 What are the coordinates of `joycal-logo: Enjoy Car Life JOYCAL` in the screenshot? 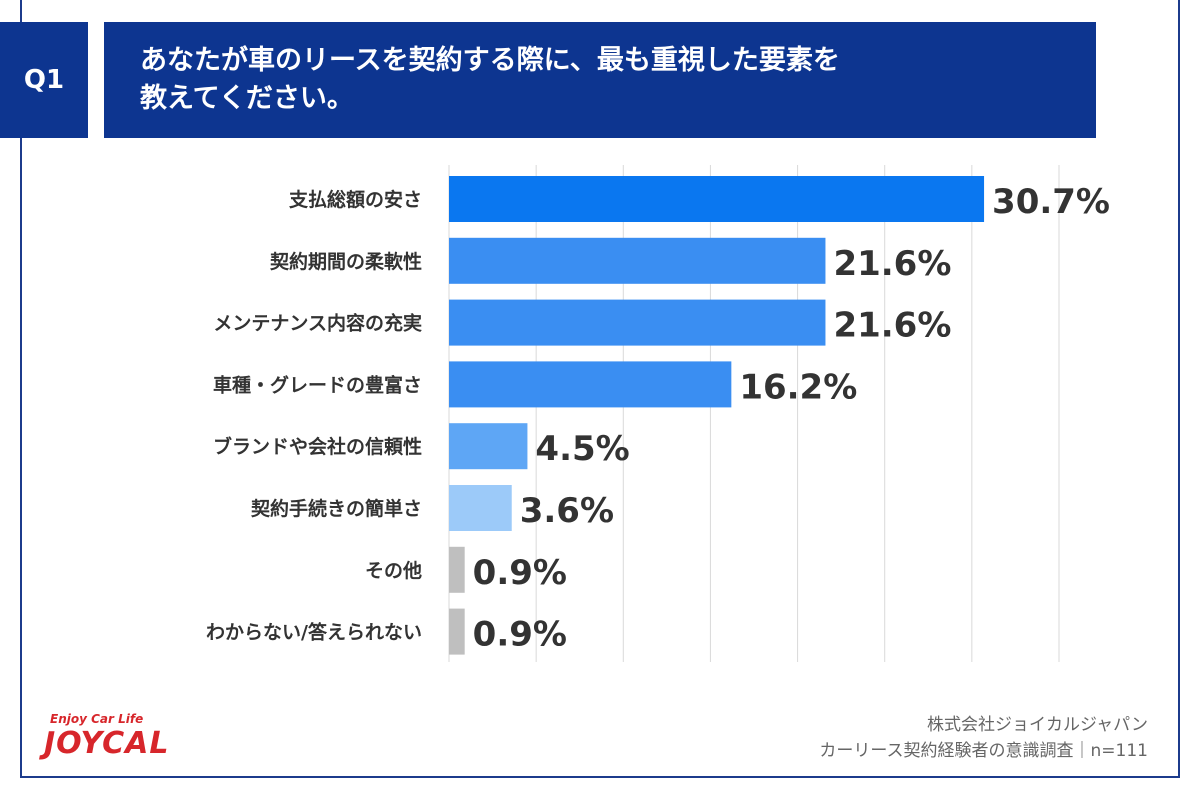 It's located at (119, 742).